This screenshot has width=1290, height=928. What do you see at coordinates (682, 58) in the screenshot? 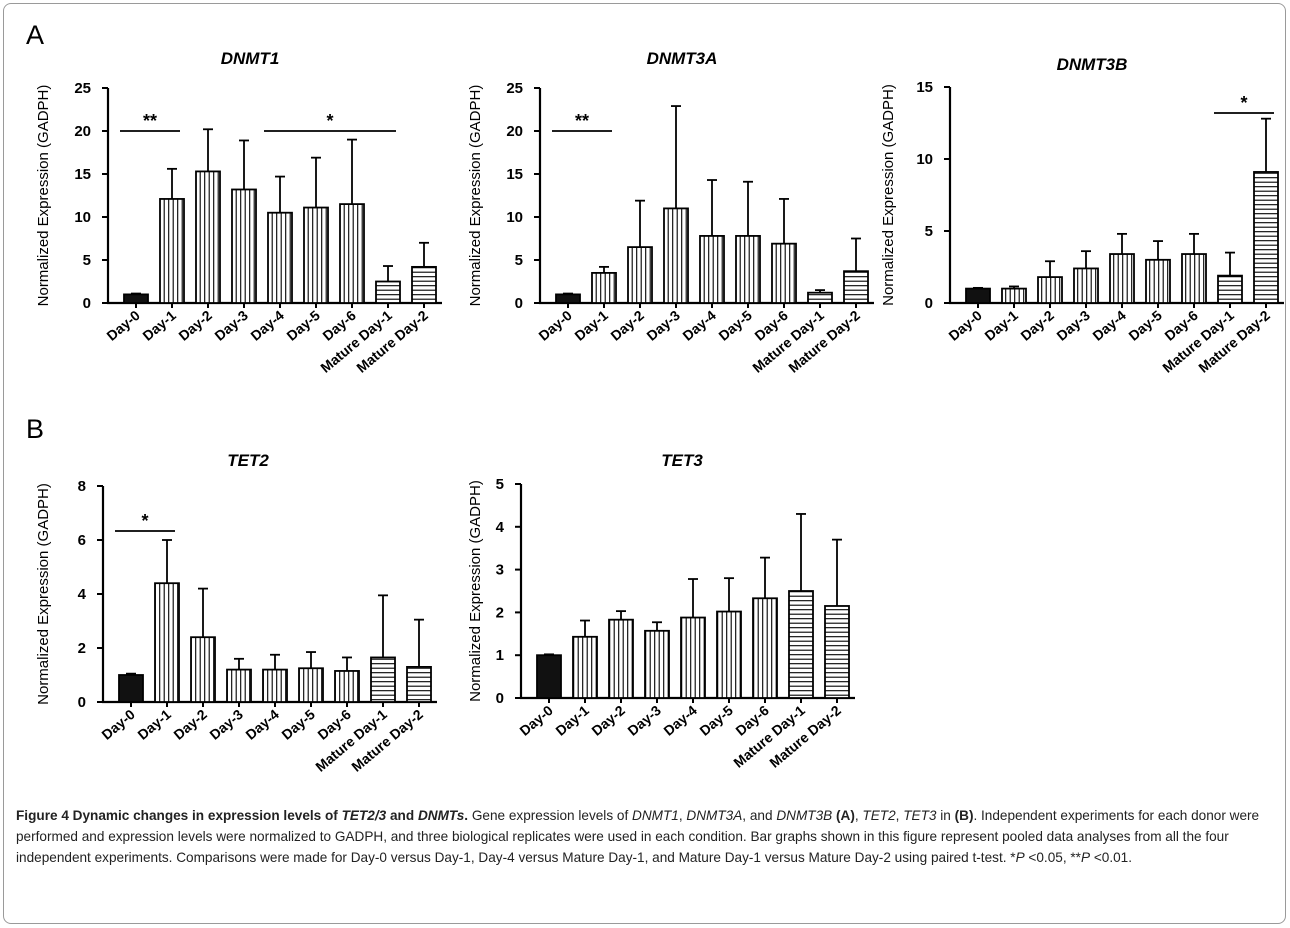
I see `chart-title: DNMT3A` at bounding box center [682, 58].